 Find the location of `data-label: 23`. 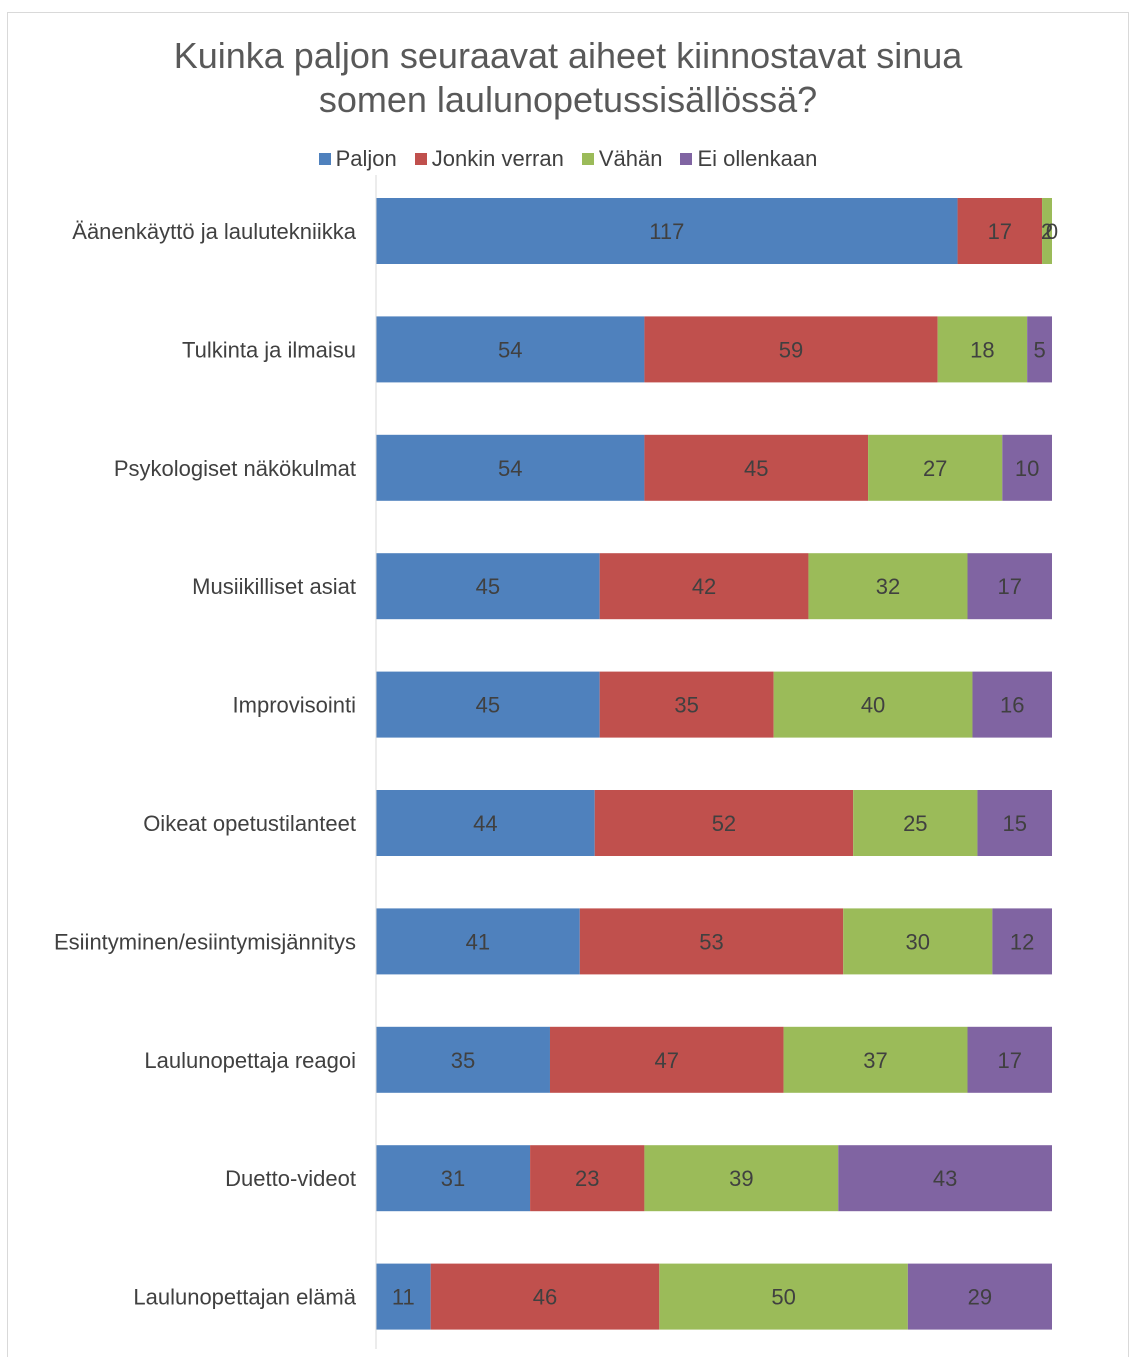

data-label: 23 is located at coordinates (587, 1178).